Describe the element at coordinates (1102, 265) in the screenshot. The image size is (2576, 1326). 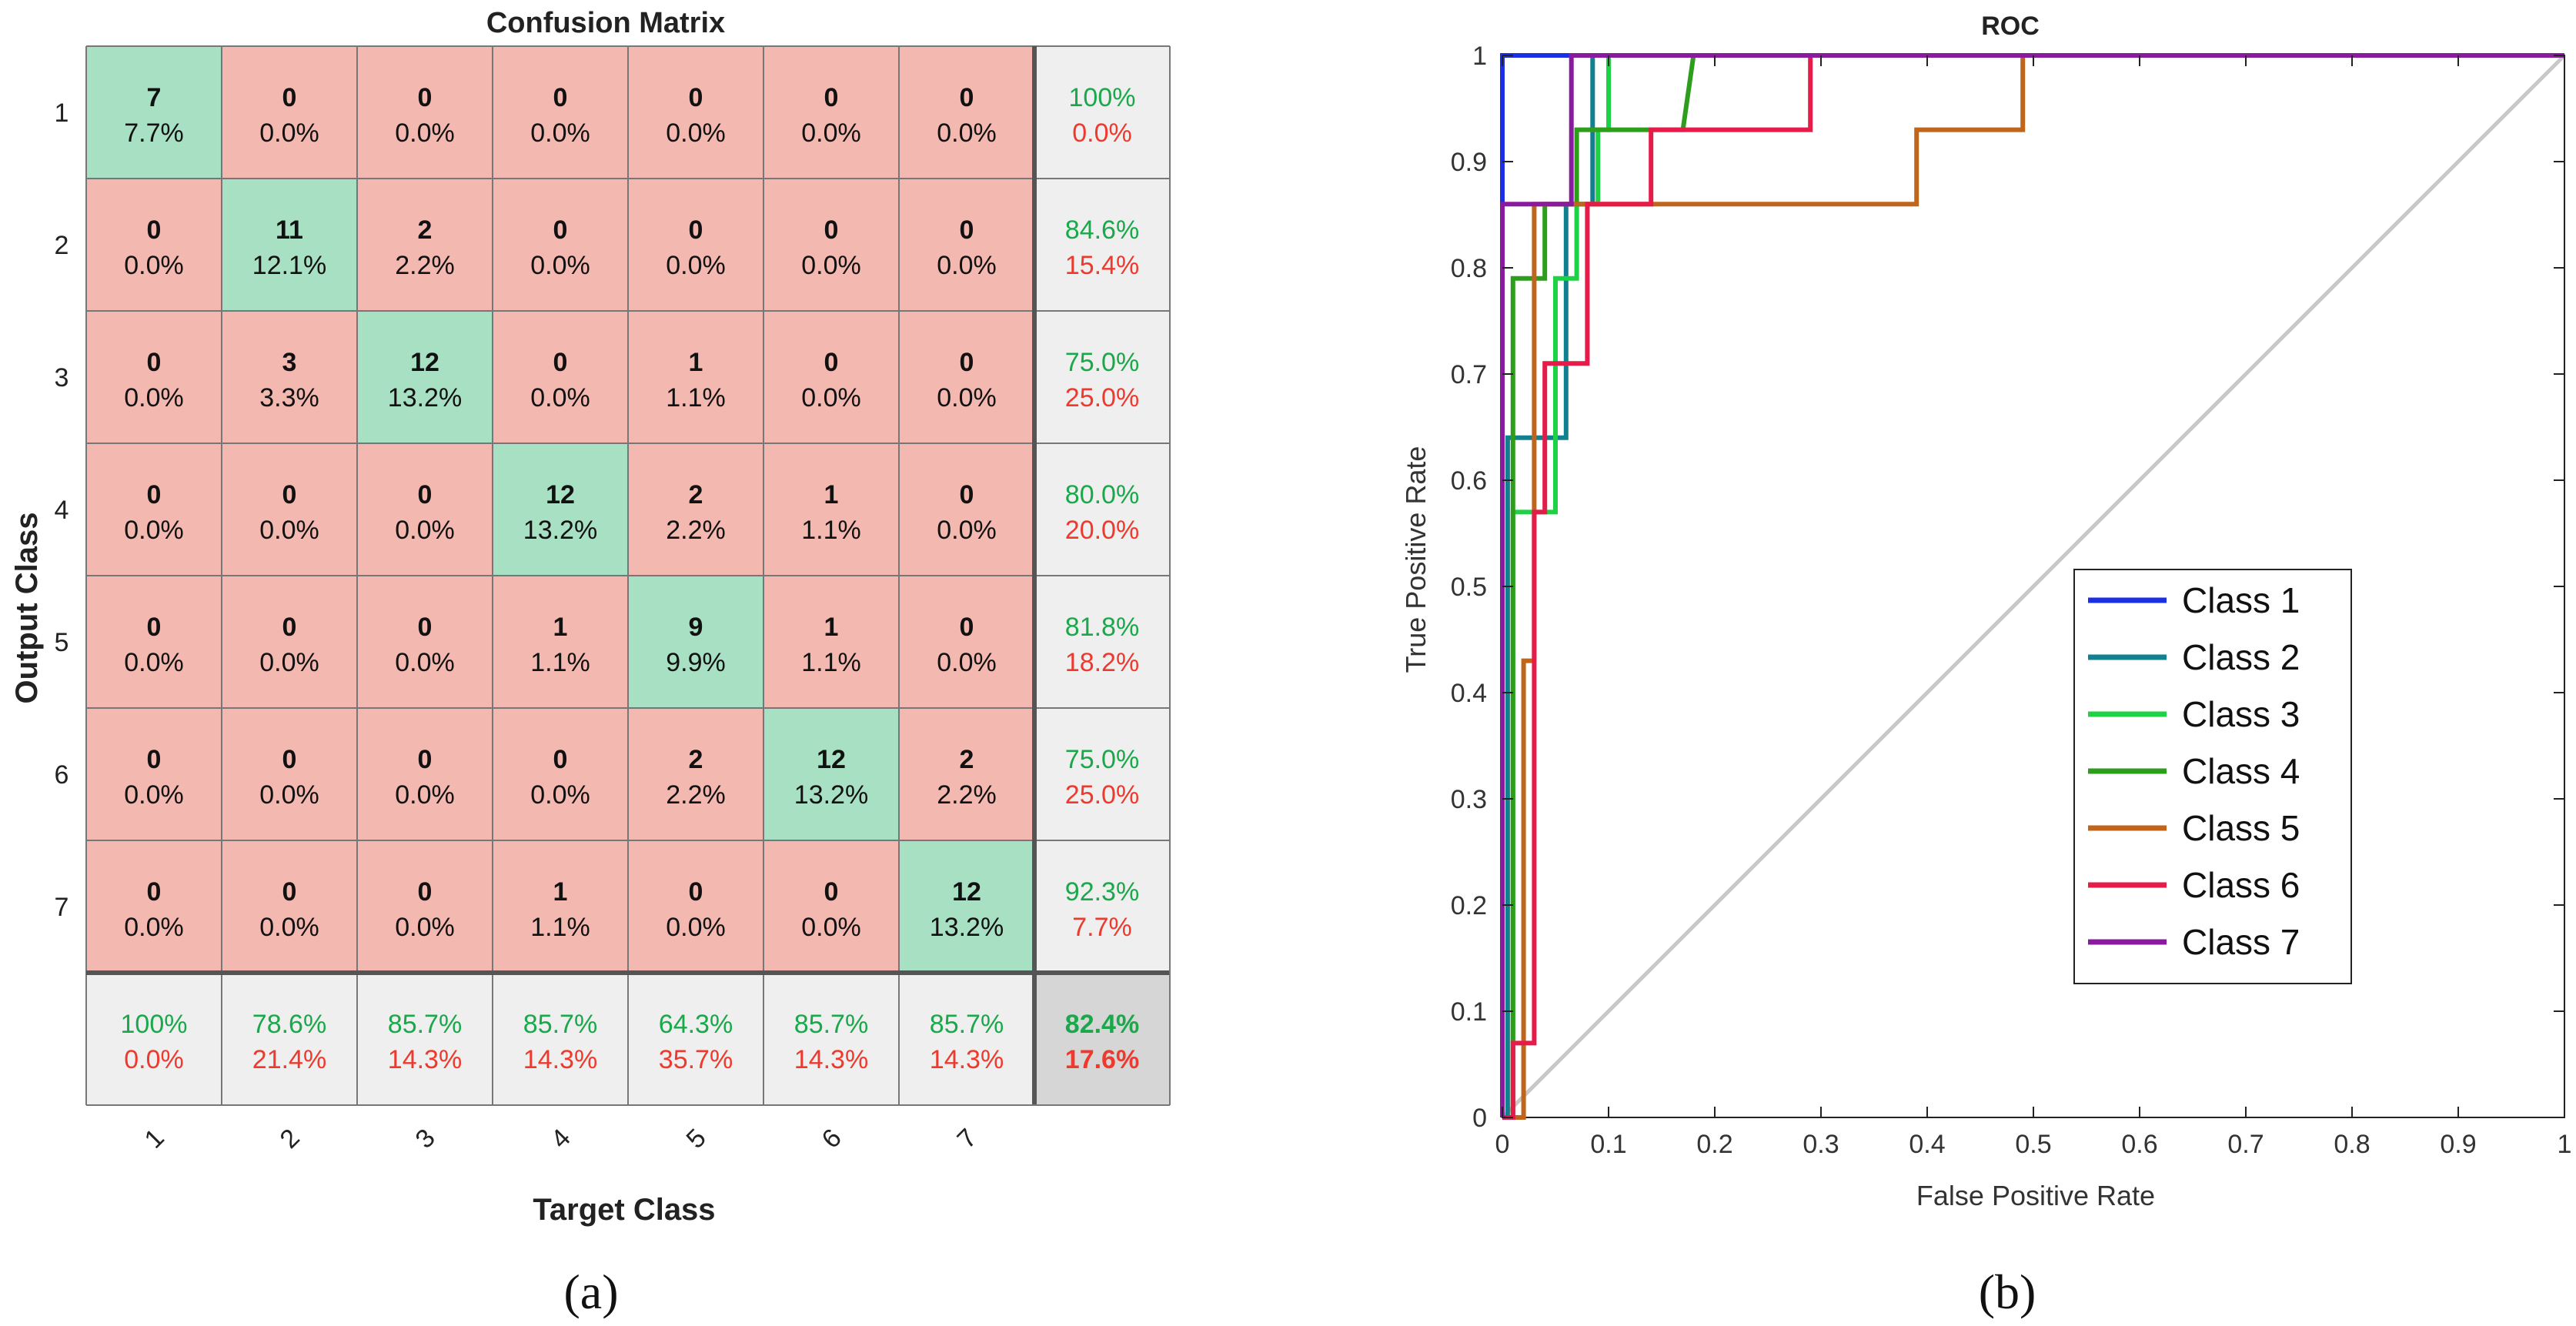
I see `summary-error-rate: 15.4%` at that location.